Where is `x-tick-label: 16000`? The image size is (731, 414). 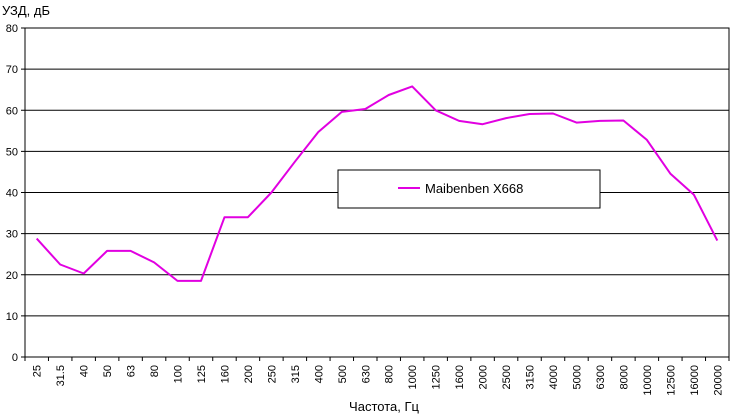 x-tick-label: 16000 is located at coordinates (695, 380).